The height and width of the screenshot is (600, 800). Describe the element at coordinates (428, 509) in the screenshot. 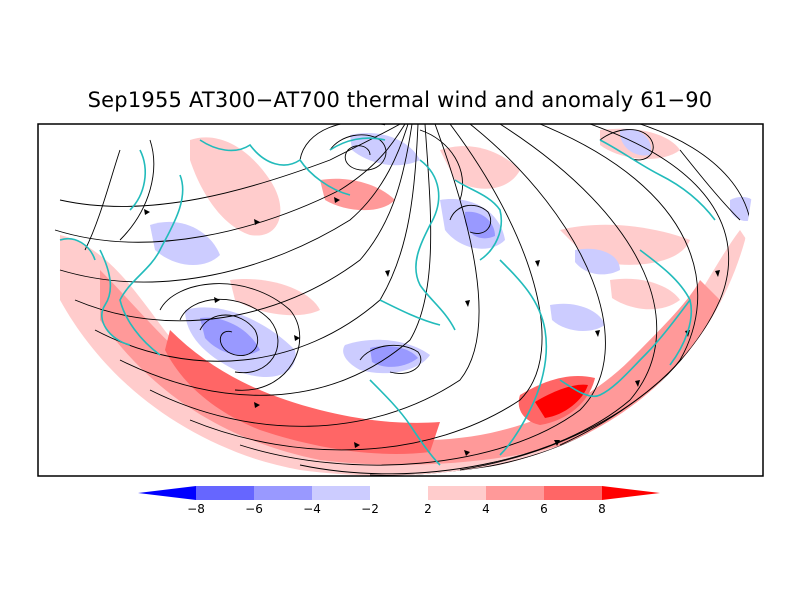

I see `colorbar-tick-label: 2` at that location.